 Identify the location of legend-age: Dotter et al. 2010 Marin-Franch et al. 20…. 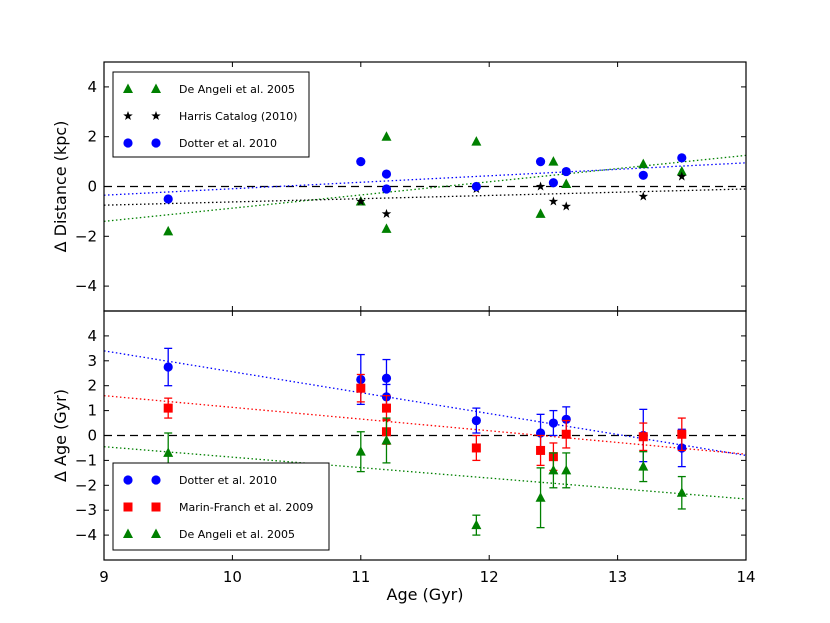
(221, 506).